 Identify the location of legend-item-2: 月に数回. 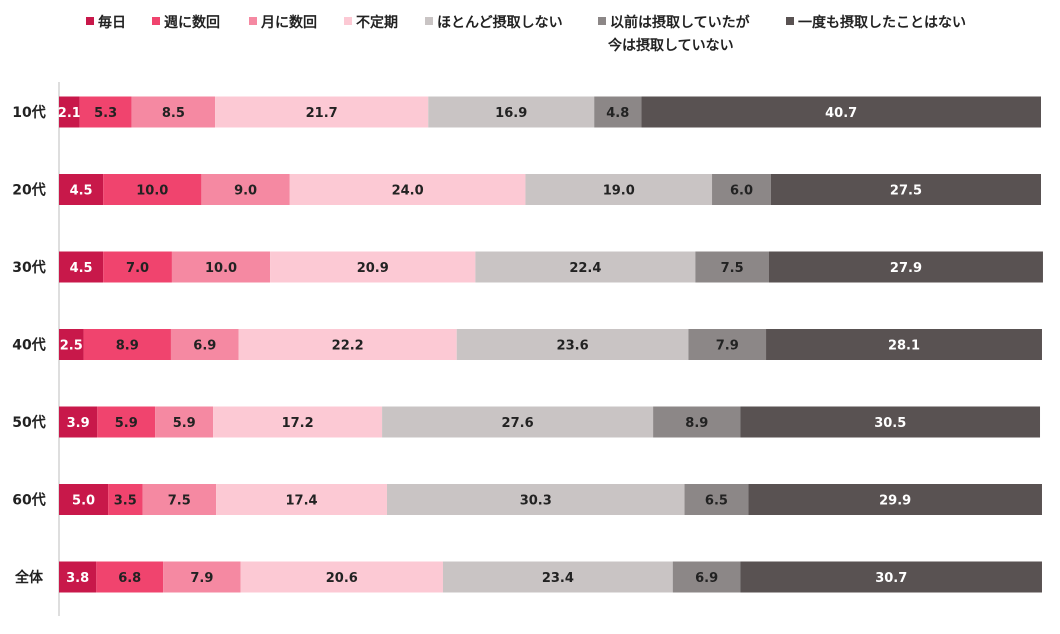
(283, 22).